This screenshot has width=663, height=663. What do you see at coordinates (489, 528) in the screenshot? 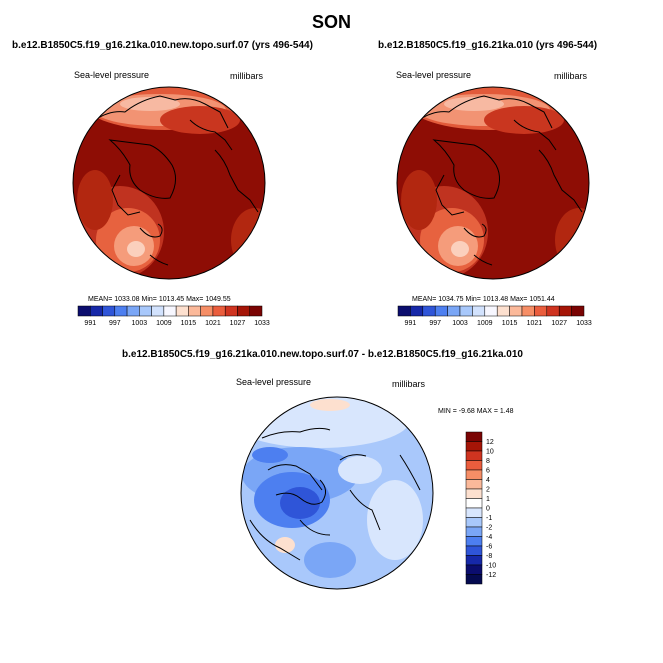
I see `colorbar-tick-label: -2` at bounding box center [489, 528].